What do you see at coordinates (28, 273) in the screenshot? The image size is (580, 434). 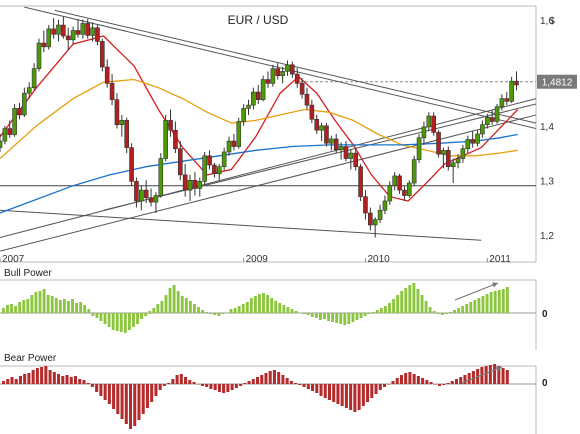 I see `bull-power-title: Bull Power` at bounding box center [28, 273].